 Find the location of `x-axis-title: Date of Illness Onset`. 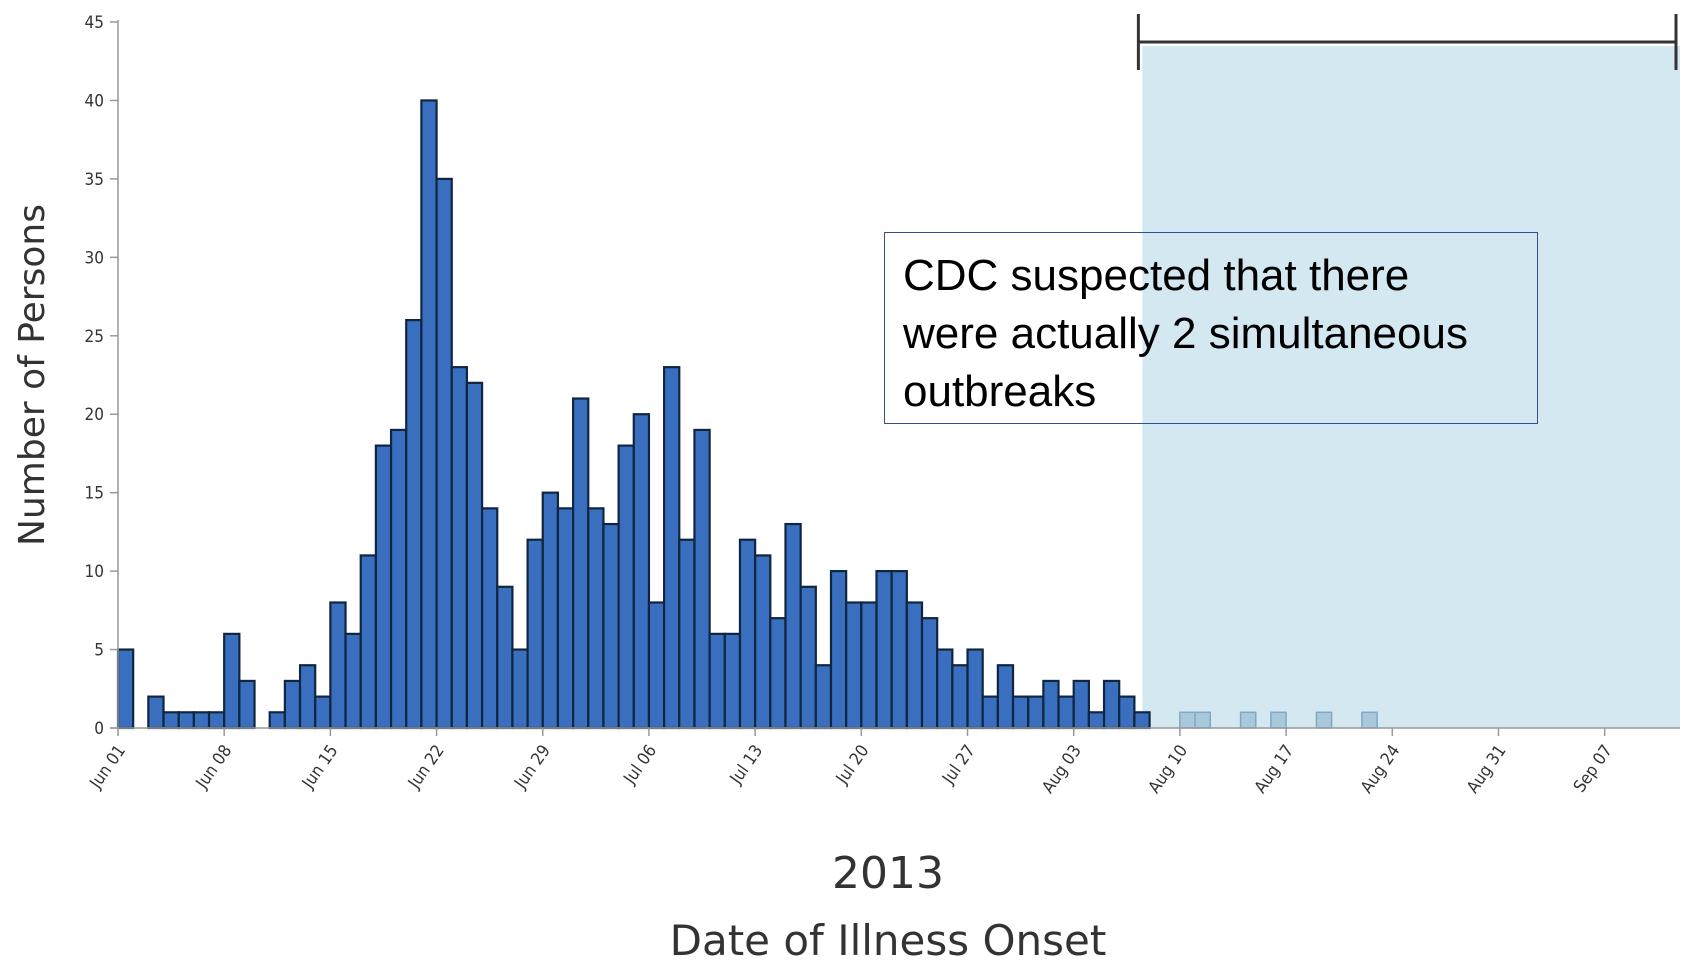

x-axis-title: Date of Illness Onset is located at coordinates (888, 939).